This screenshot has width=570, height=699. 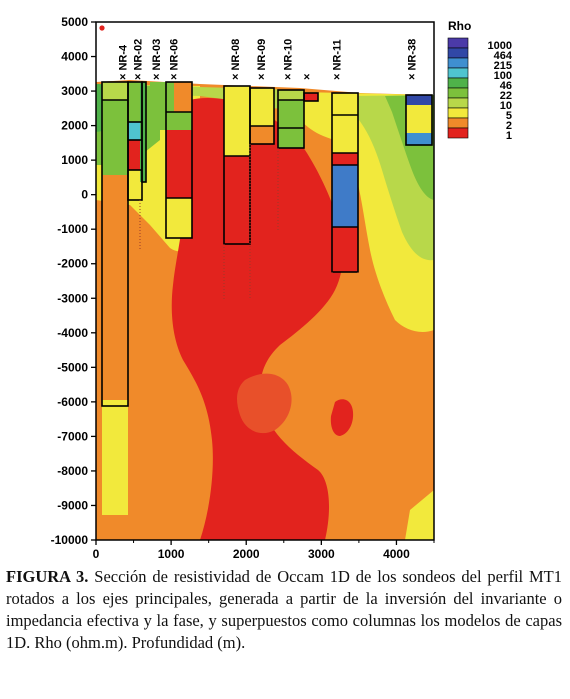 I want to click on station-label-text: × NR-10, so click(x=289, y=59).